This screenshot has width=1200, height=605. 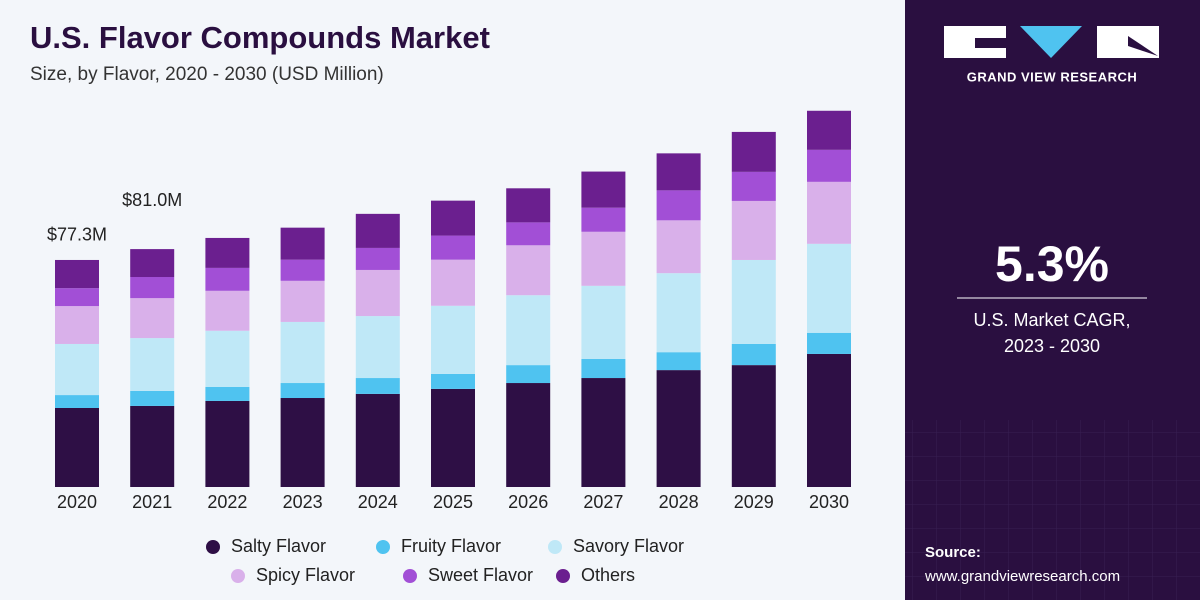 What do you see at coordinates (303, 502) in the screenshot?
I see `x-tick-label: 2023` at bounding box center [303, 502].